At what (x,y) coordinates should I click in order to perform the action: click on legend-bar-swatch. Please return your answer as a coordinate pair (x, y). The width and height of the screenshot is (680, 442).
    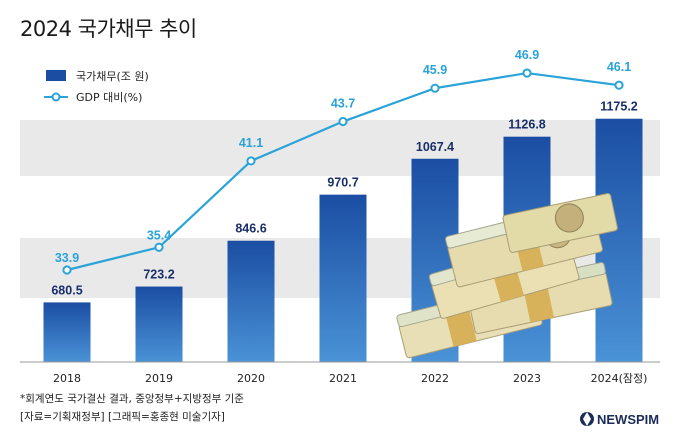
    Looking at the image, I should click on (56, 75).